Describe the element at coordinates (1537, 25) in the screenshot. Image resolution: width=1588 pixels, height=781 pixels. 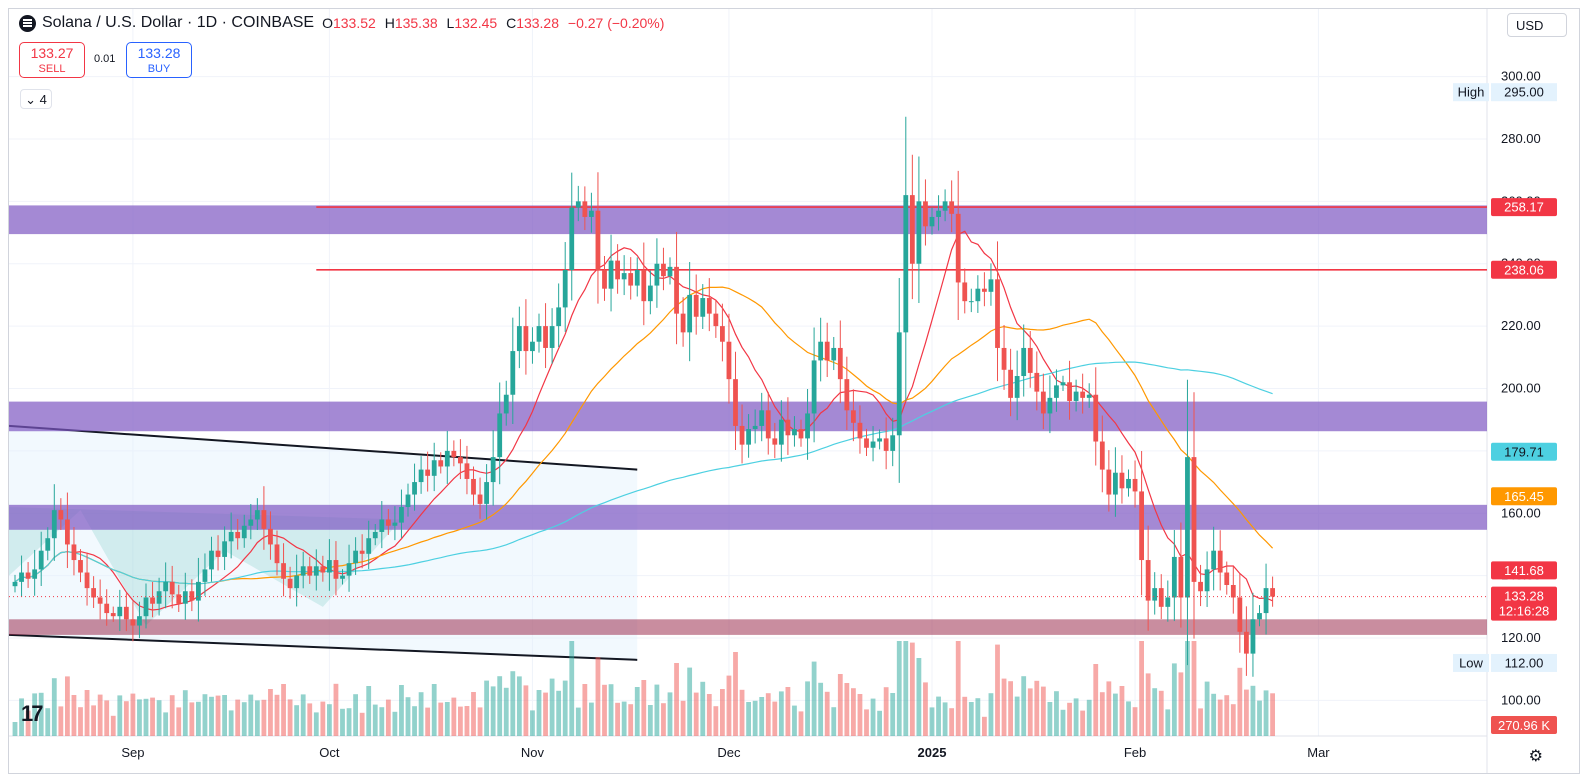
I see `currency-select: USD` at that location.